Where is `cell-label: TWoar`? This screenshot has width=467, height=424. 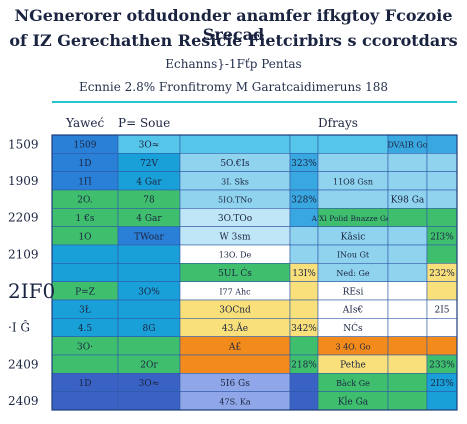 cell-label: TWoar is located at coordinates (149, 237).